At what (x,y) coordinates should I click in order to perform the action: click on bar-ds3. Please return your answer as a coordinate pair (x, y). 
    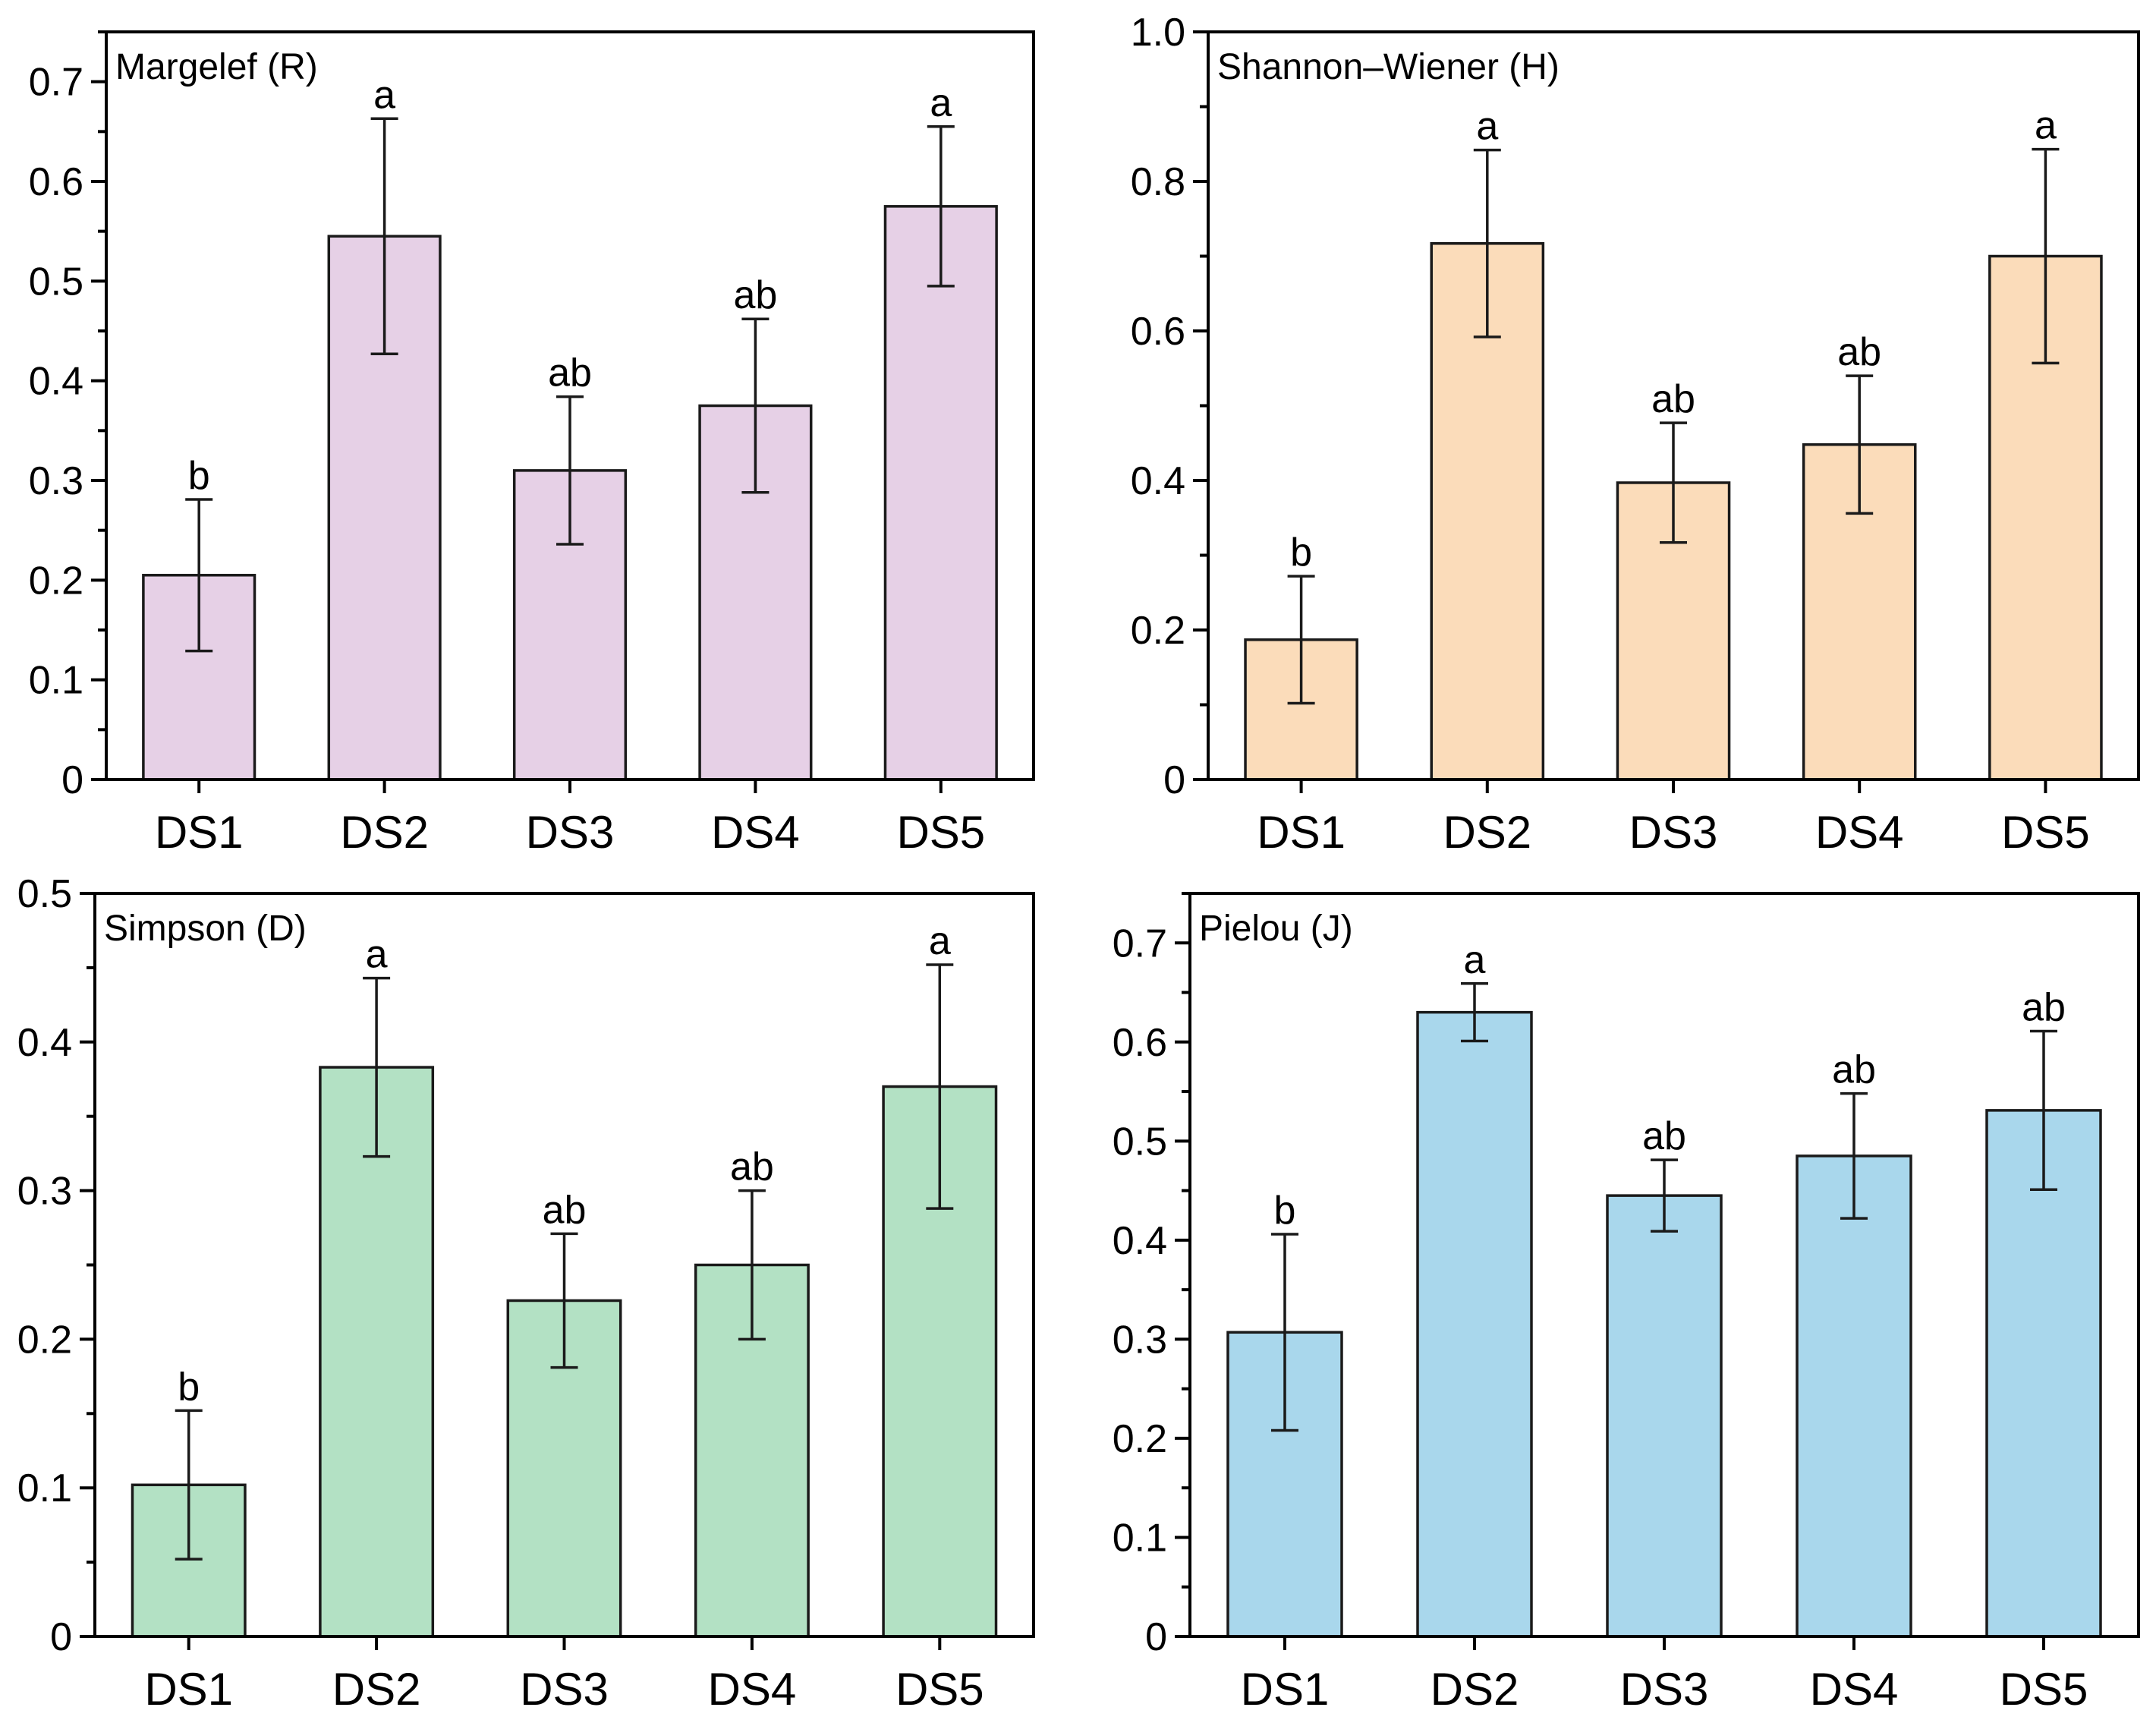
    Looking at the image, I should click on (1664, 1416).